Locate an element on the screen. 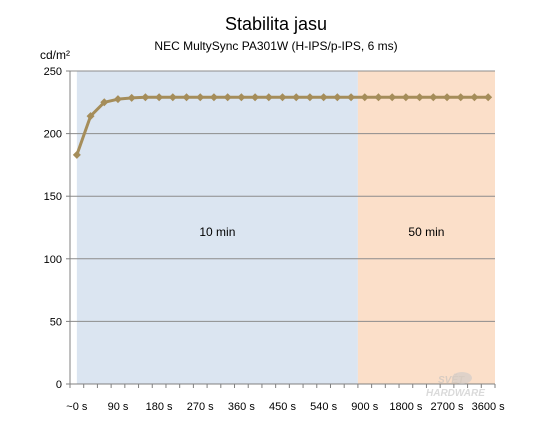  x-tick-label: 540 s is located at coordinates (323, 407).